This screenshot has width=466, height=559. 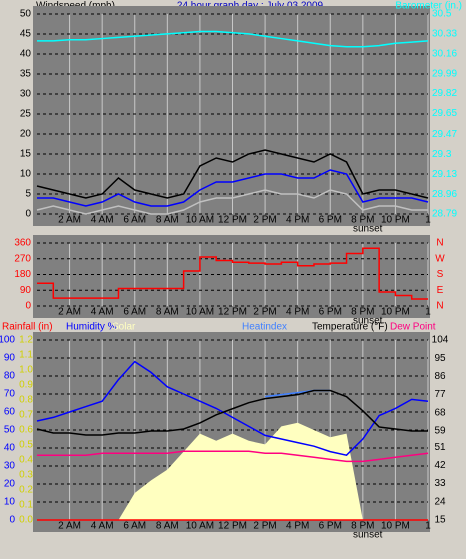 I want to click on y-tick-label: 50, so click(x=26, y=14).